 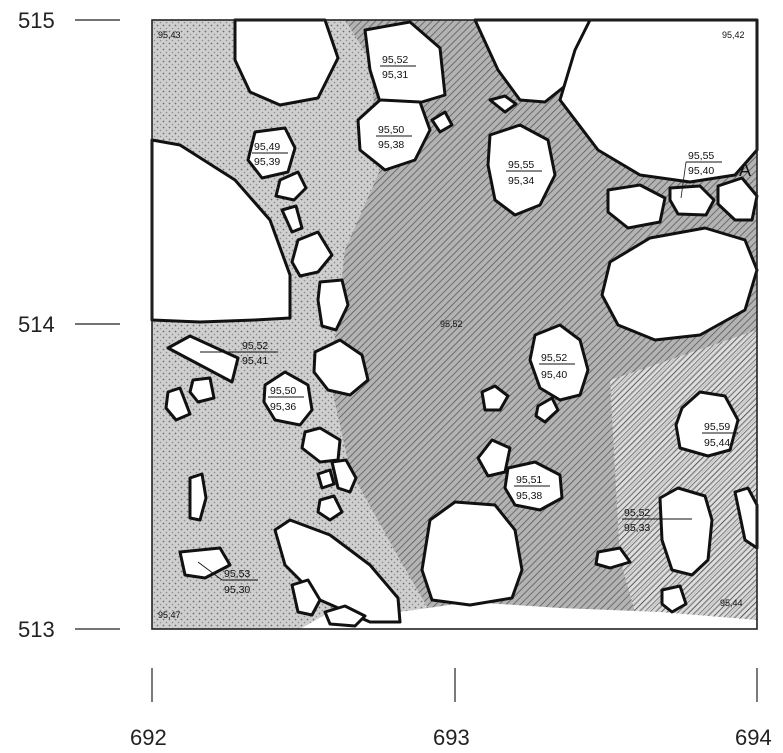 I want to click on level-top: 95,49, so click(x=267, y=147).